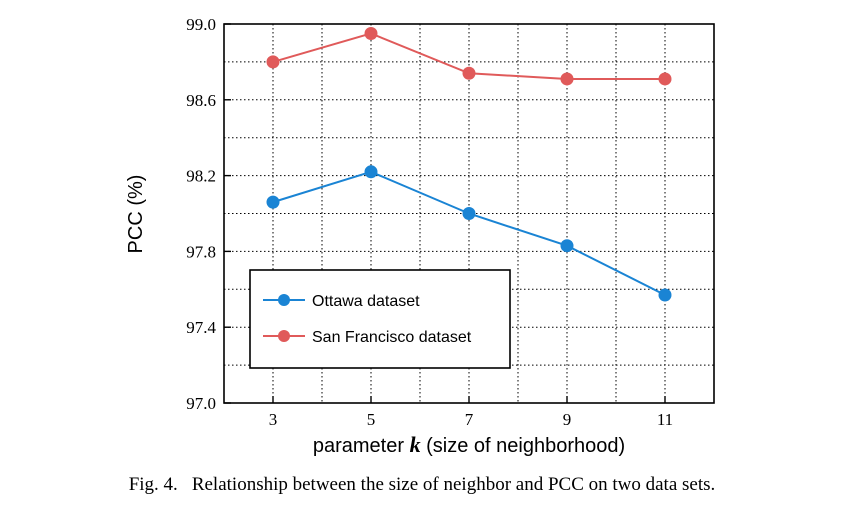  What do you see at coordinates (366, 301) in the screenshot?
I see `legend-label-ottawa: Ottawa dataset` at bounding box center [366, 301].